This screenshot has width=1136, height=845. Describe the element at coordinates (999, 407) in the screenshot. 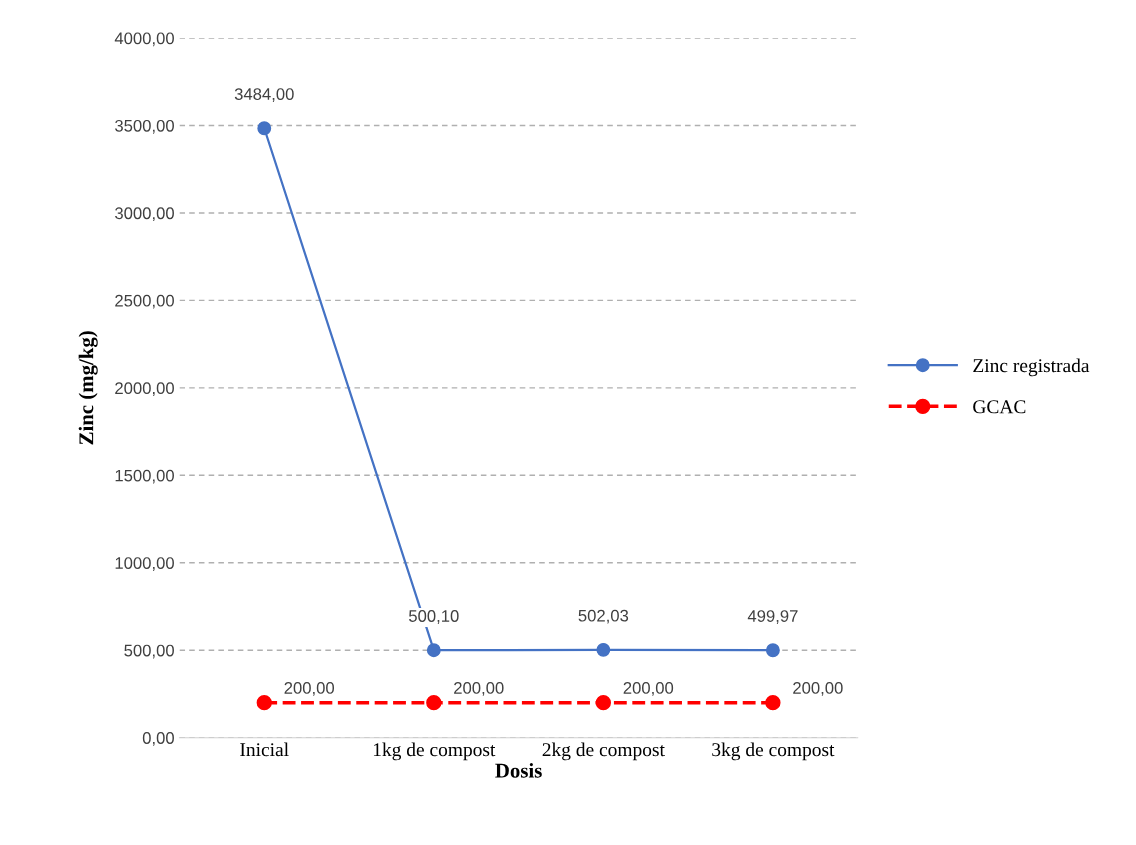

I see `legend-label: GCAC` at that location.